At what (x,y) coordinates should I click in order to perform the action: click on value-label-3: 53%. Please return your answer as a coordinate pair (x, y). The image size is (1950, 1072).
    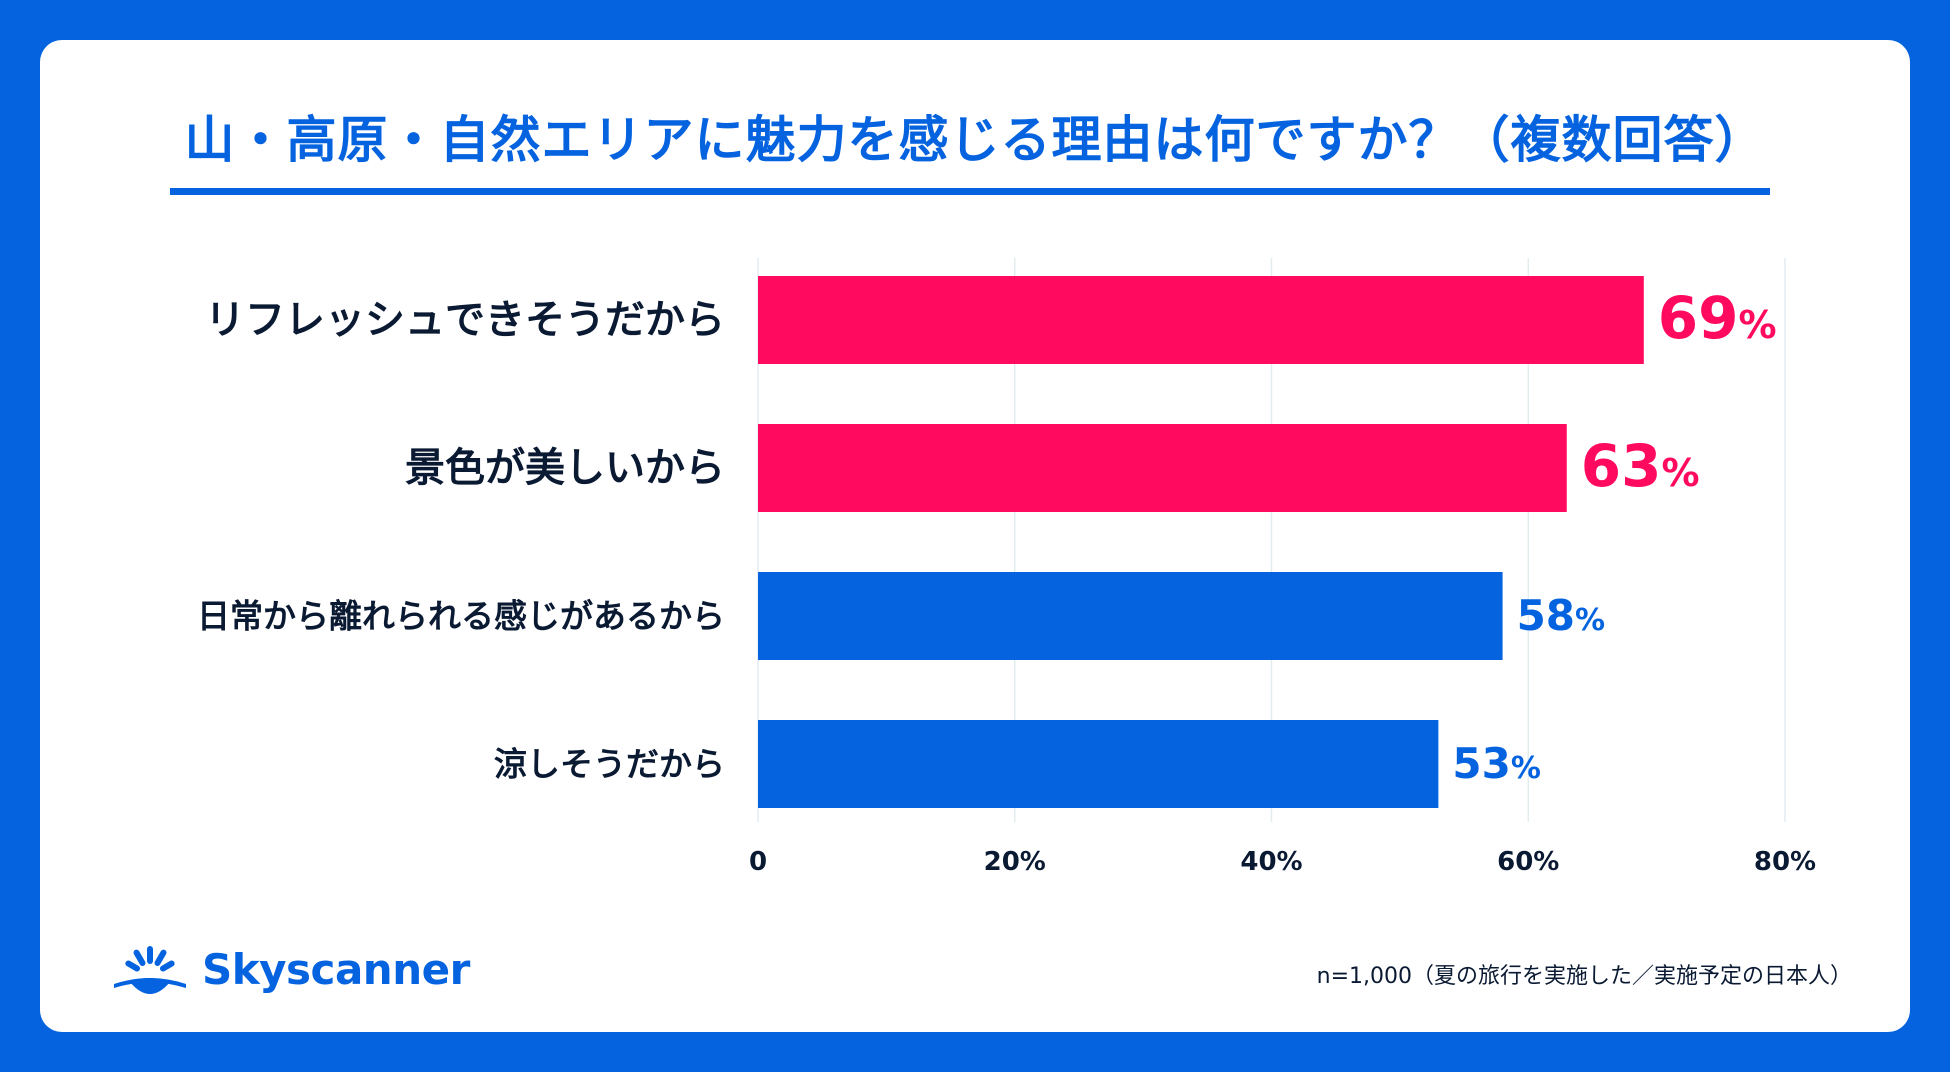
    Looking at the image, I should click on (1496, 763).